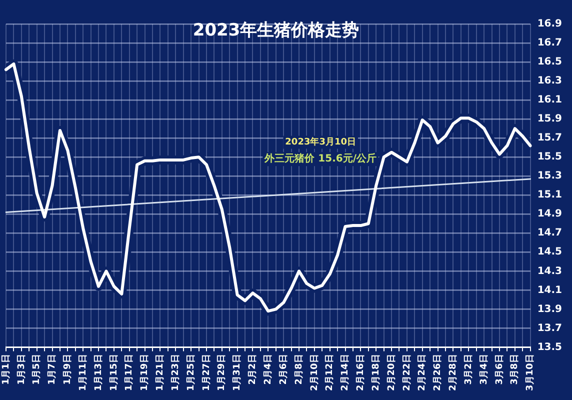 The width and height of the screenshot is (572, 400). What do you see at coordinates (190, 373) in the screenshot?
I see `x-tick-label: 1月25日` at bounding box center [190, 373].